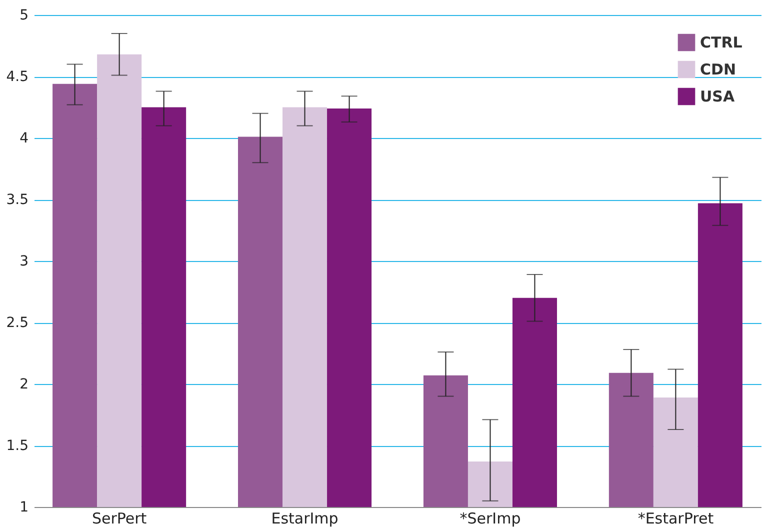 The image size is (771, 531). I want to click on y-tick-label: 3.5, so click(17, 200).